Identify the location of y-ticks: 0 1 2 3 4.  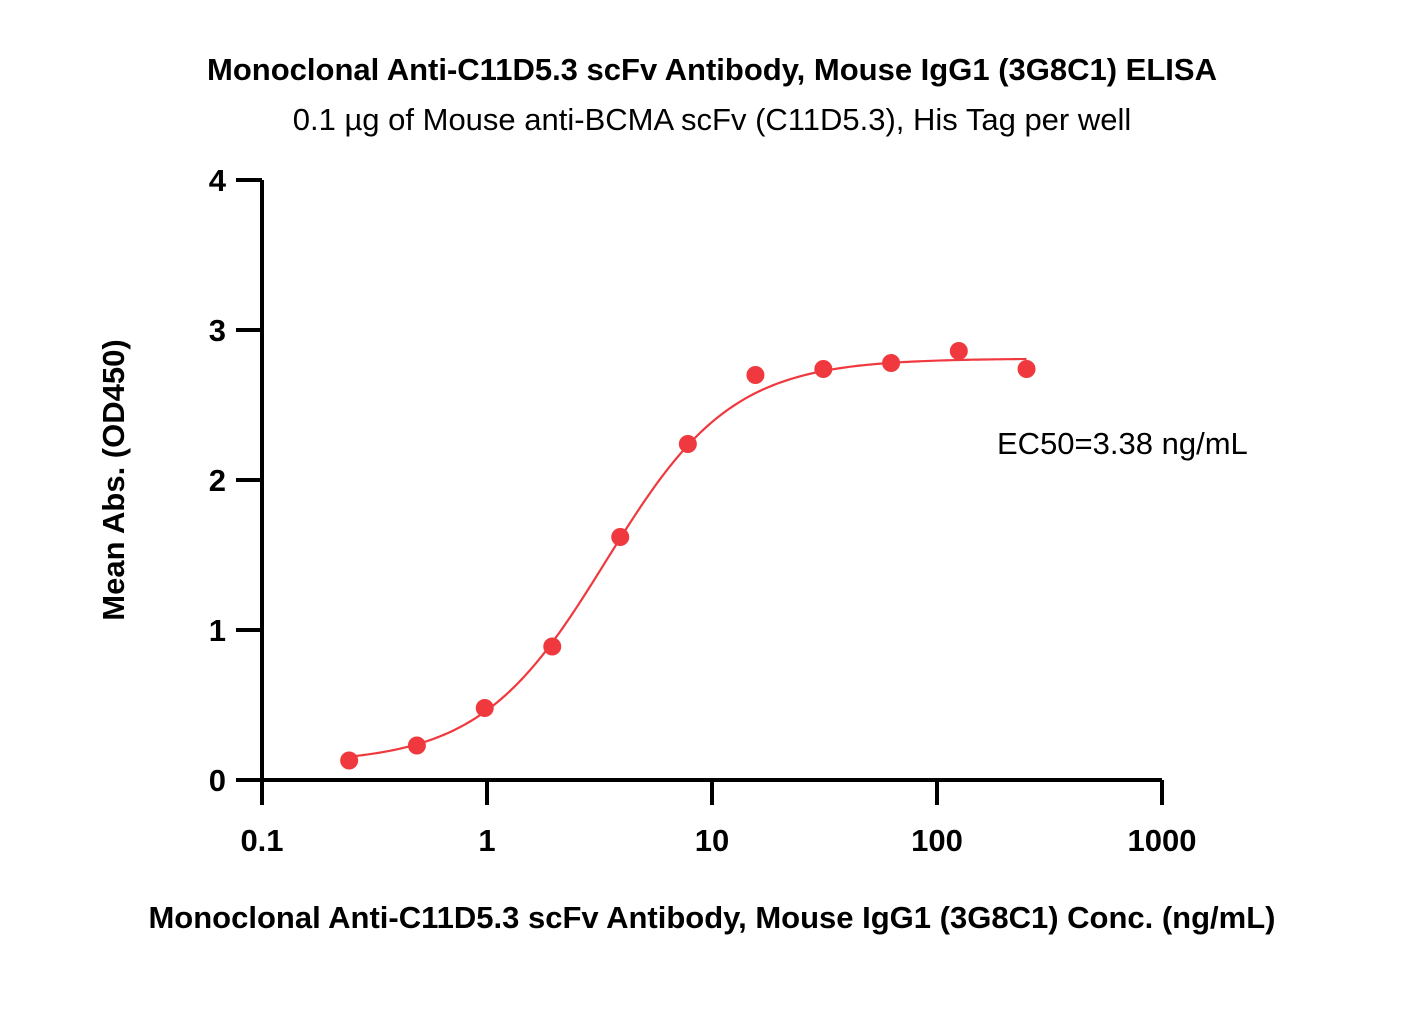
(235, 480).